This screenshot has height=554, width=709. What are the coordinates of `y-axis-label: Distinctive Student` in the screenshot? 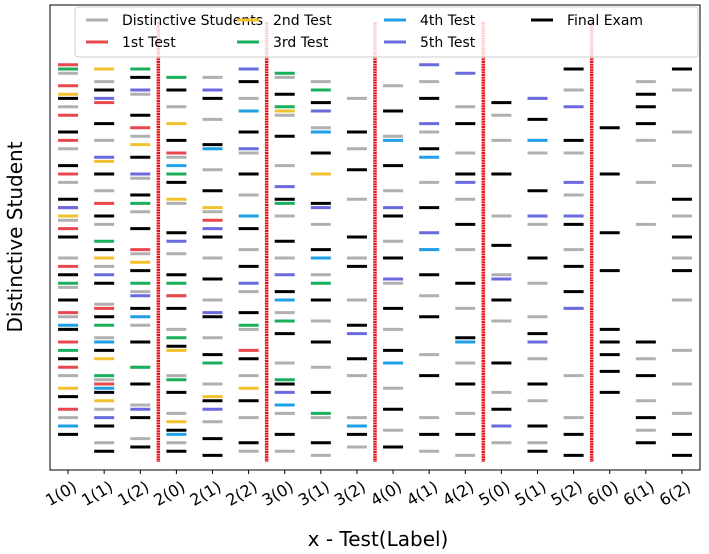 It's located at (15, 236).